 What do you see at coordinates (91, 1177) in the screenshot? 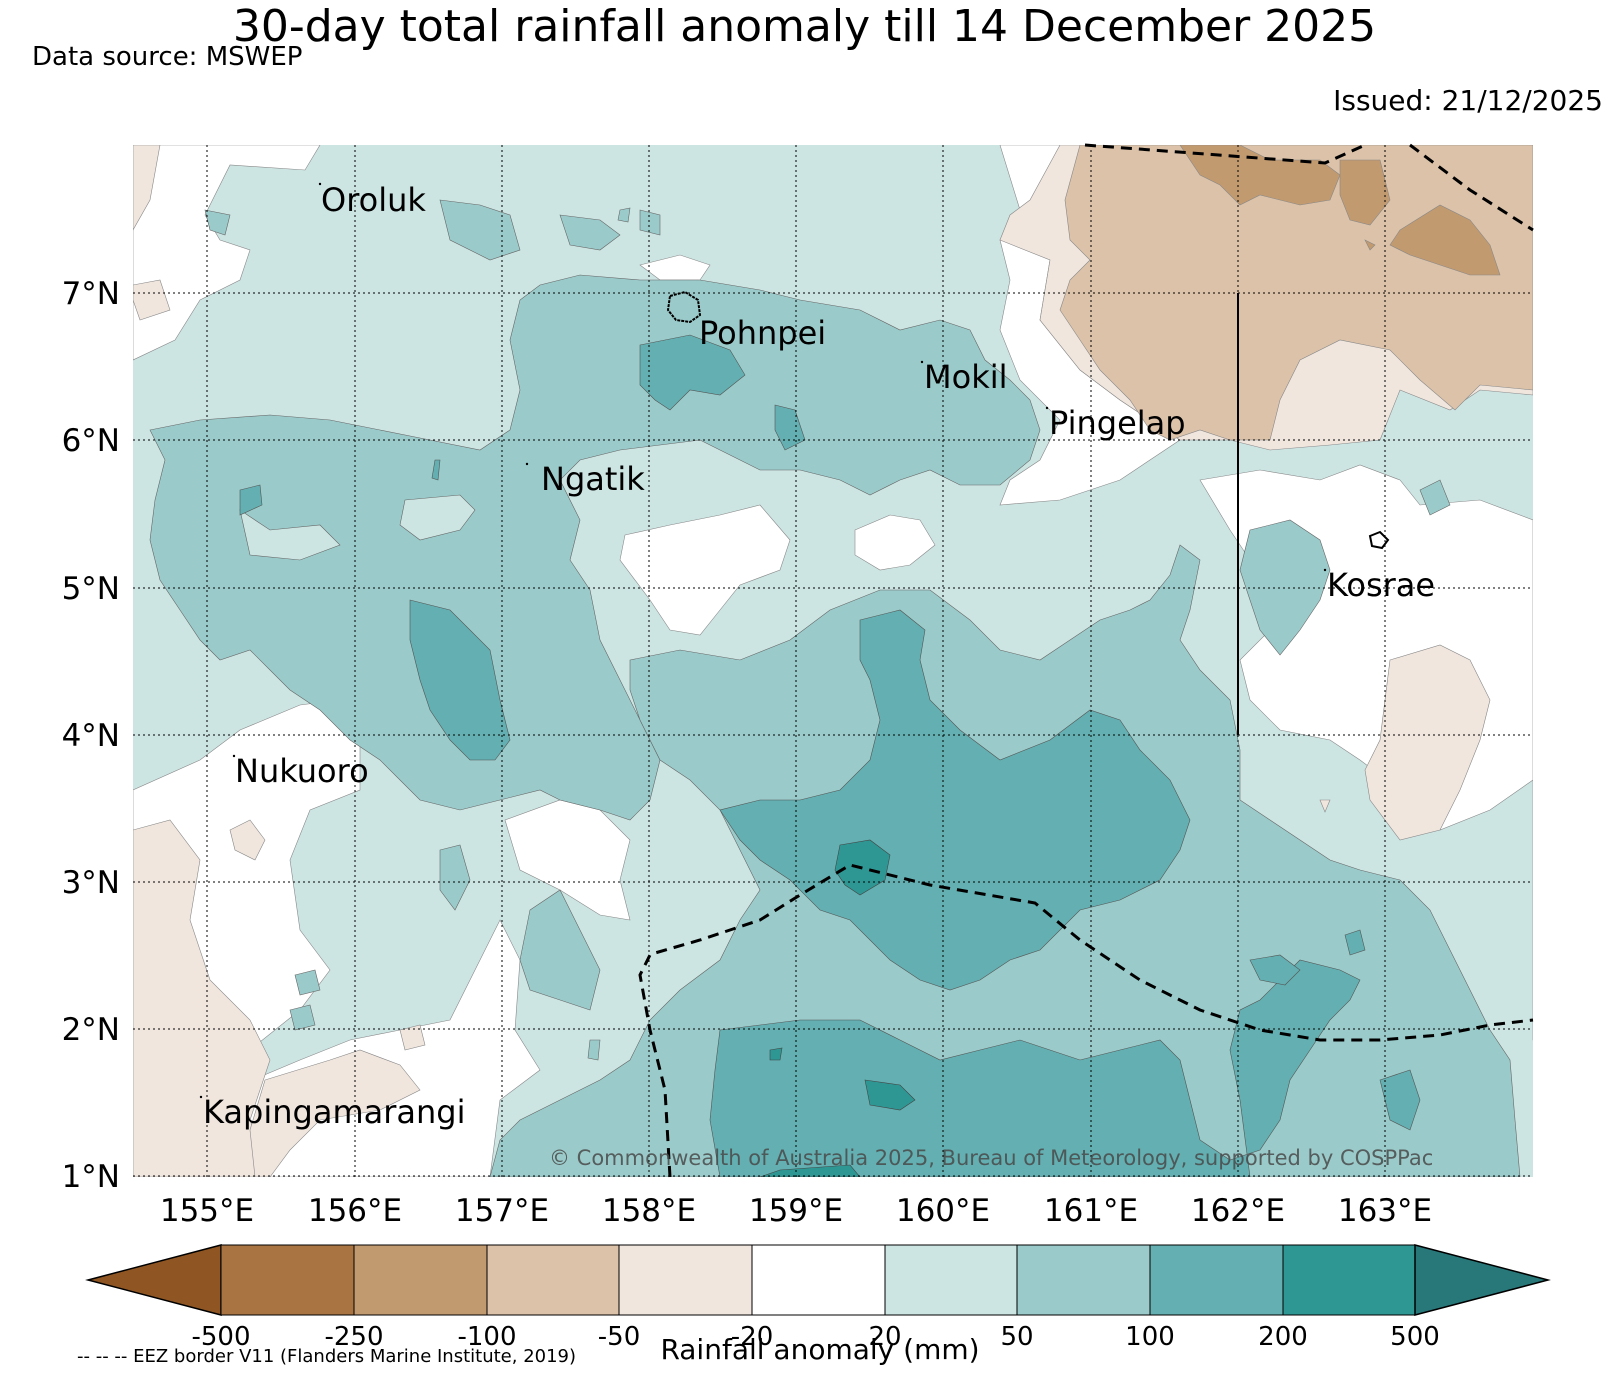
I see `lat-tick-label: 1°N` at bounding box center [91, 1177].